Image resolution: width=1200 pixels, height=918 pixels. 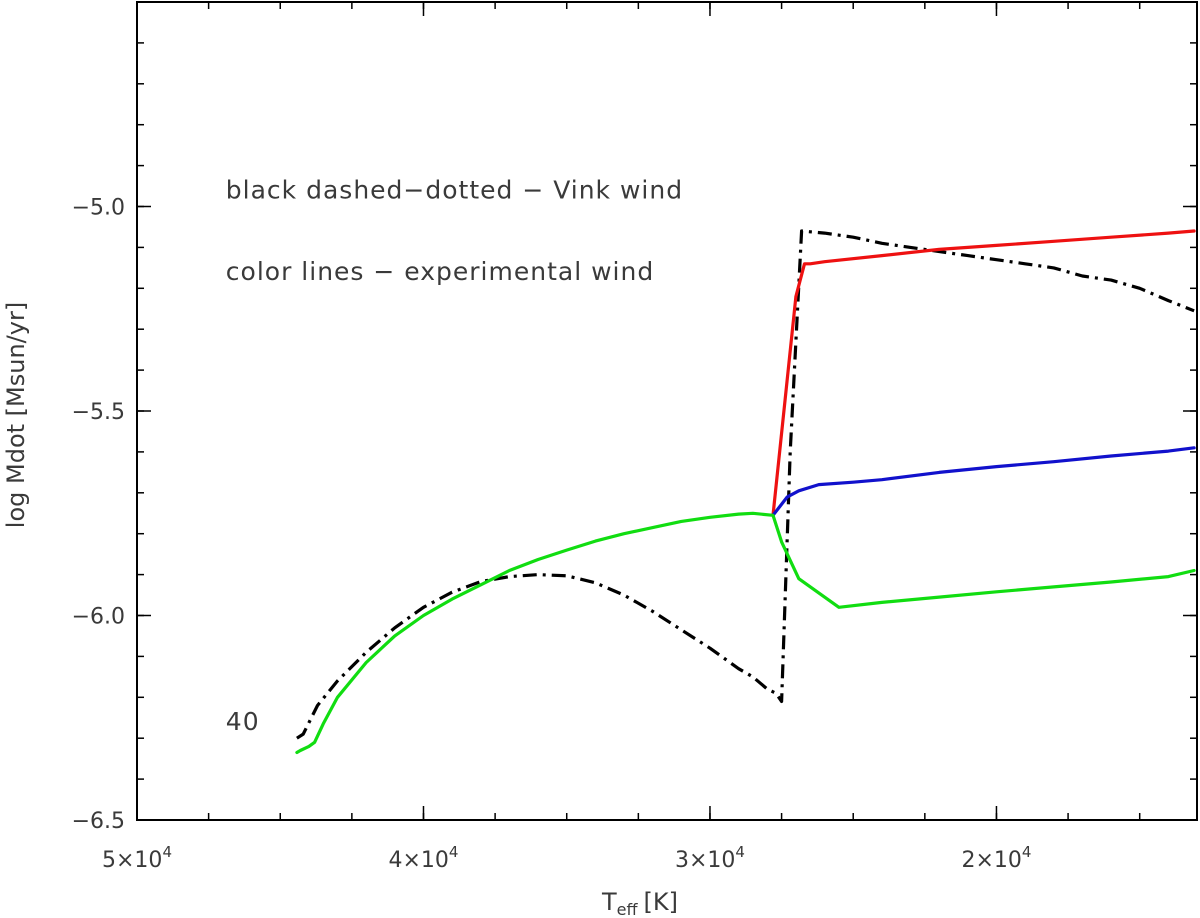 I want to click on x-tick-label: 3×104, so click(x=710, y=858).